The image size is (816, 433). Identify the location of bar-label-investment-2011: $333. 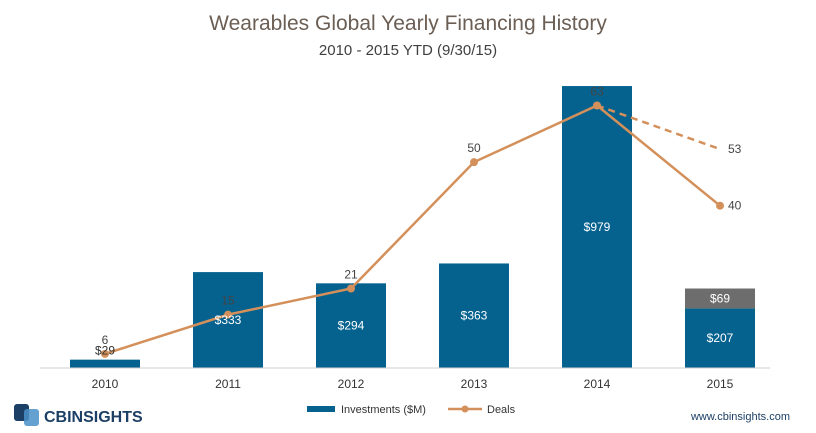
(228, 320).